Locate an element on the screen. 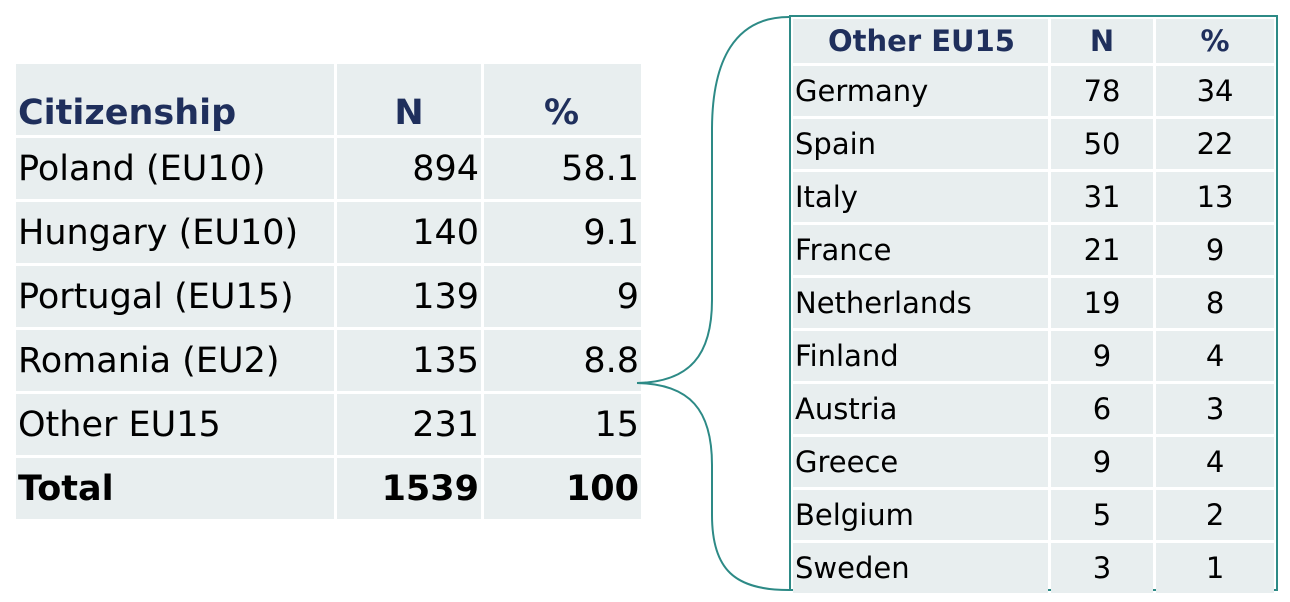 The image size is (1290, 602). row-percent: 22 is located at coordinates (1215, 144).